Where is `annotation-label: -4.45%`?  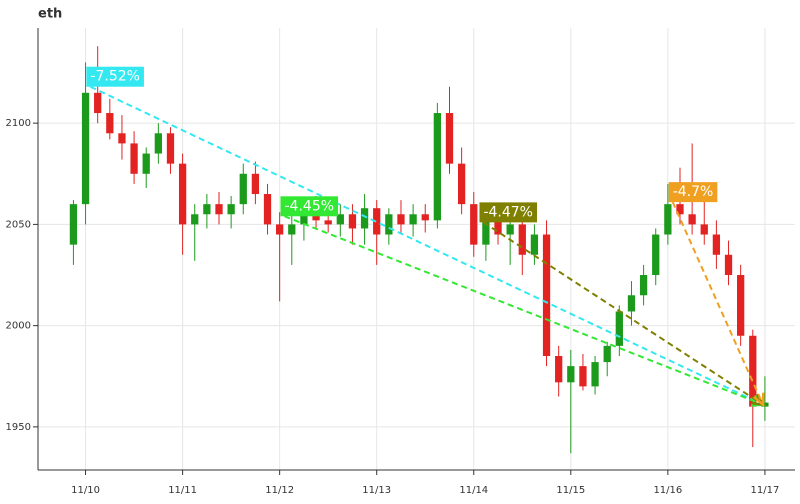 annotation-label: -4.45% is located at coordinates (310, 206).